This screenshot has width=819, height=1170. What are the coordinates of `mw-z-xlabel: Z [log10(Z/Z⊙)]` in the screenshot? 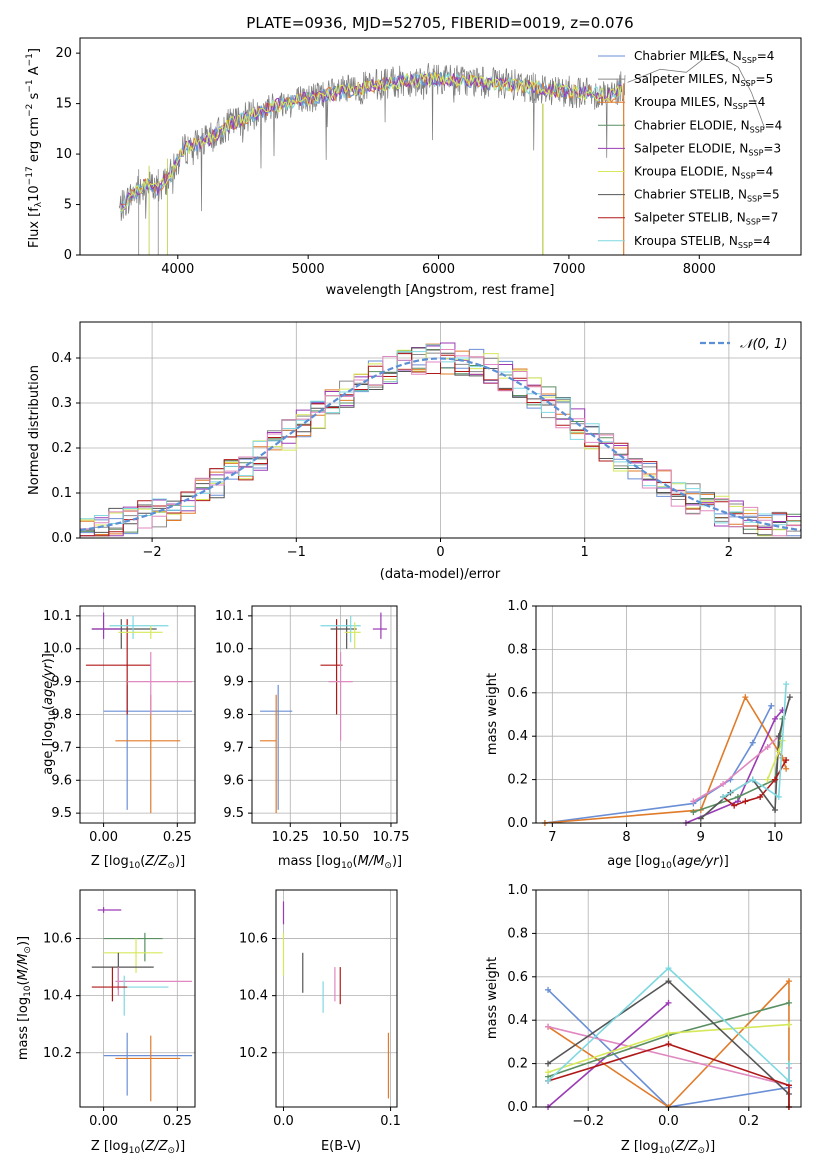 It's located at (668, 1147).